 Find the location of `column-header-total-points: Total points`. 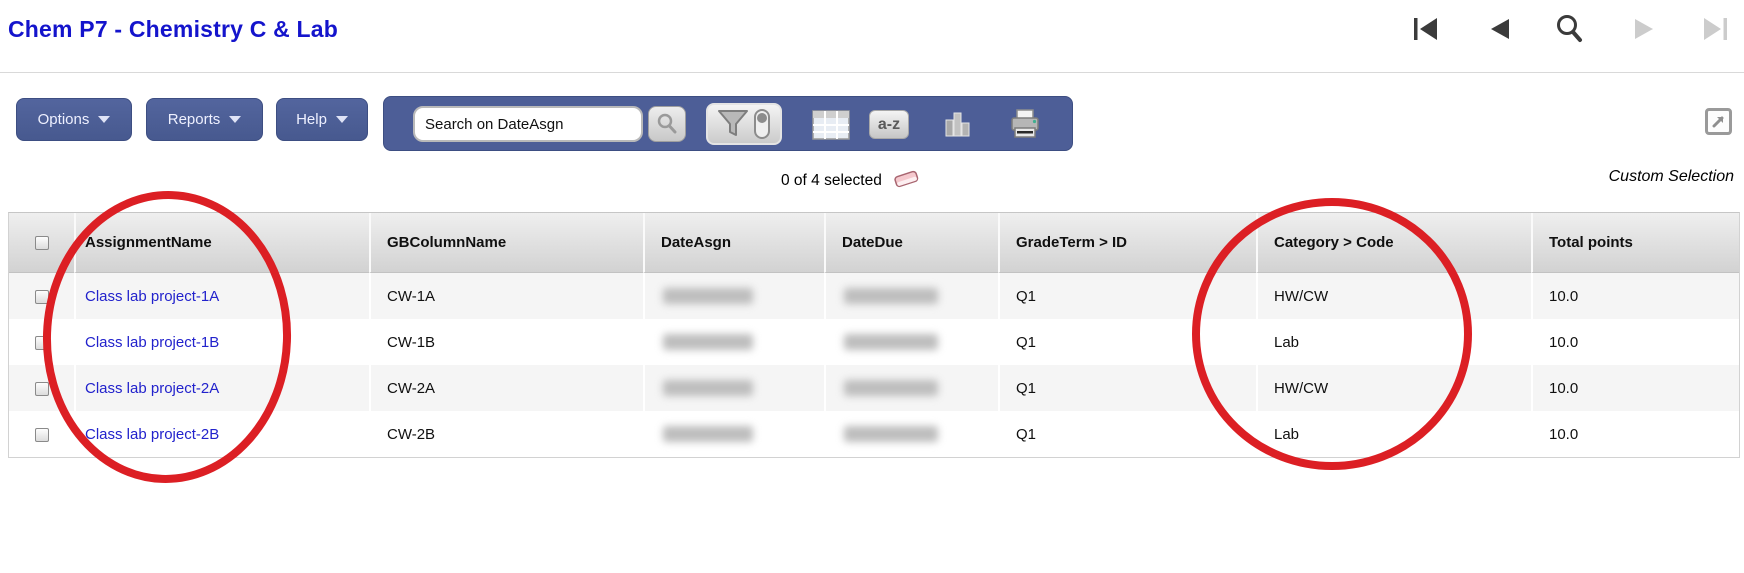

column-header-total-points: Total points is located at coordinates (1635, 243).